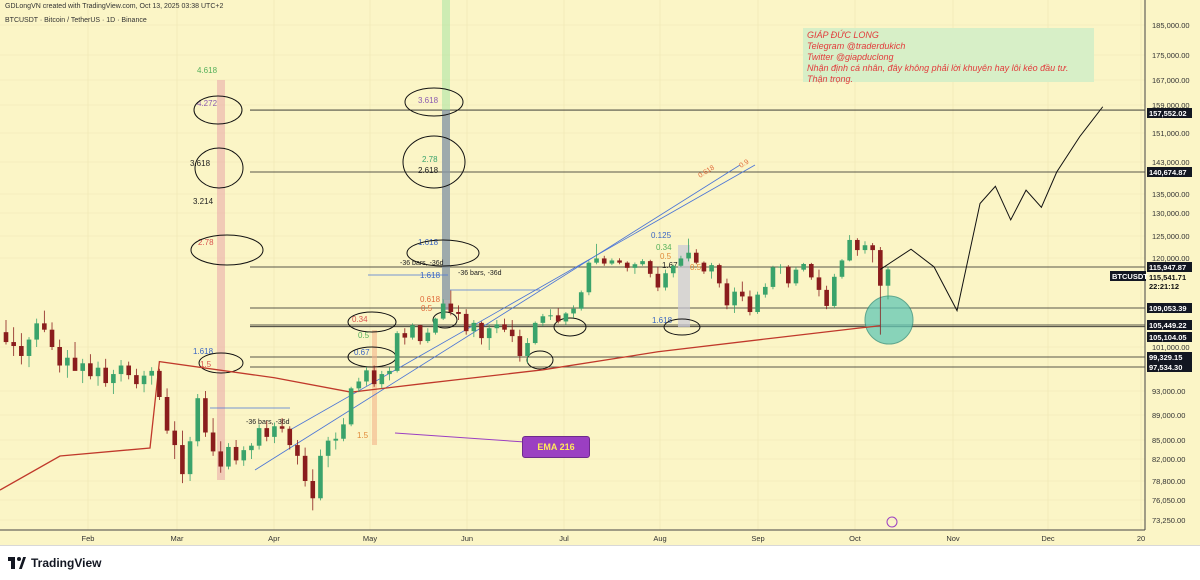  What do you see at coordinates (953, 538) in the screenshot?
I see `x-tick-label: Nov` at bounding box center [953, 538].